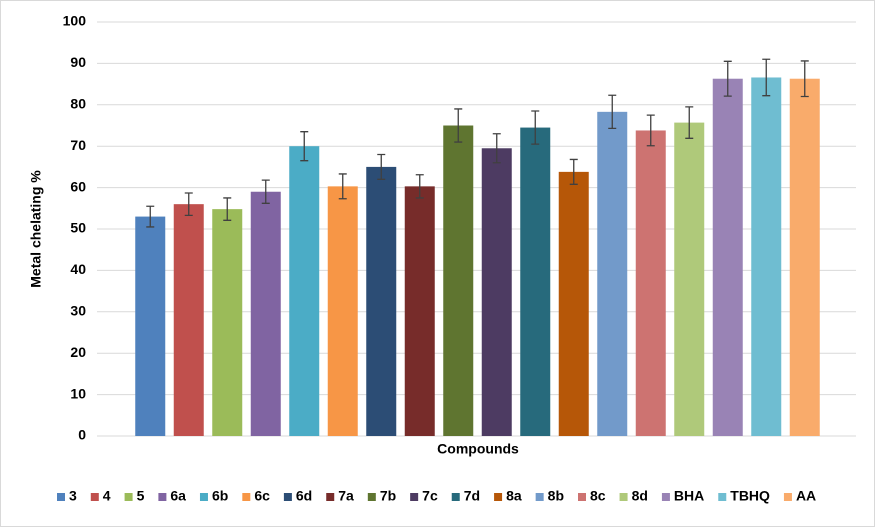  I want to click on y-tick-label: 100, so click(75, 21).